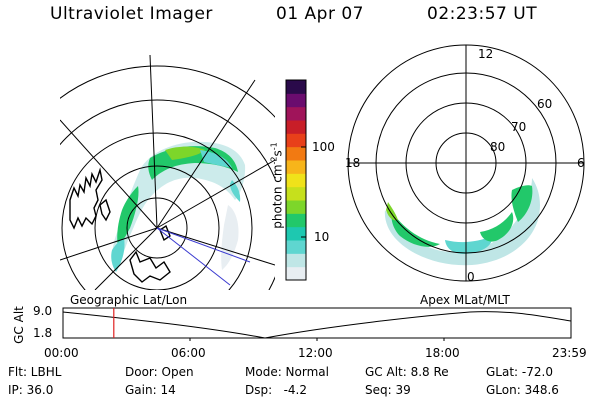 Image resolution: width=600 pixels, height=400 pixels. I want to click on colorbar-label-mid: s, so click(277, 153).